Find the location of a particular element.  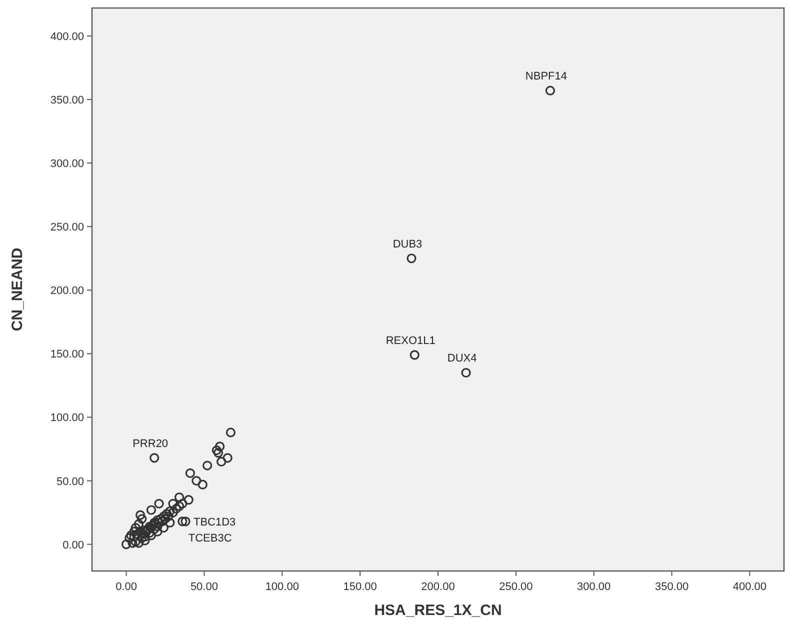

x-axis-title: HSA_RES_1X_CN is located at coordinates (438, 610).